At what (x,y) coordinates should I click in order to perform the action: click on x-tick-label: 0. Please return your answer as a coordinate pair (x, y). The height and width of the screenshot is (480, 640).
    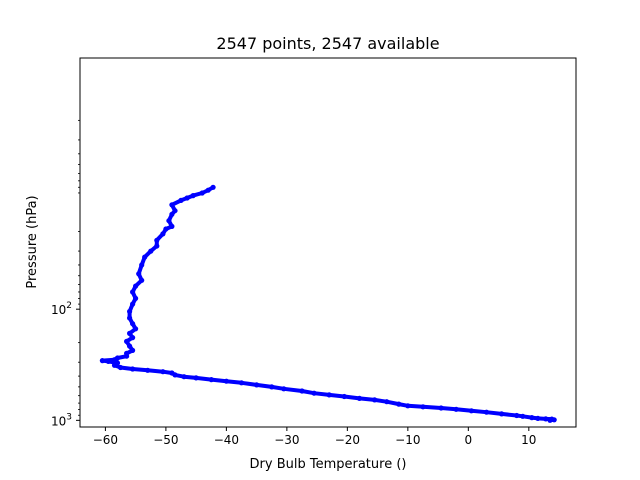
    Looking at the image, I should click on (469, 440).